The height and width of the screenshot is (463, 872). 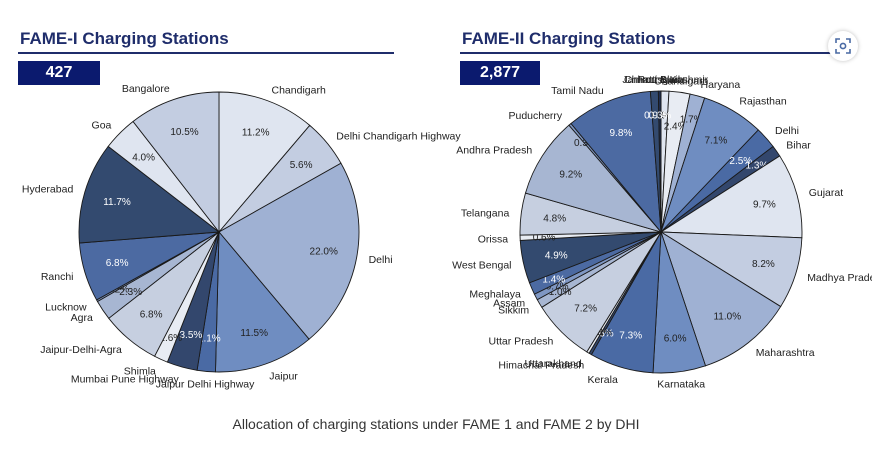 I want to click on fame2-category-label-maharashtra: Maharashtra, so click(x=785, y=353).